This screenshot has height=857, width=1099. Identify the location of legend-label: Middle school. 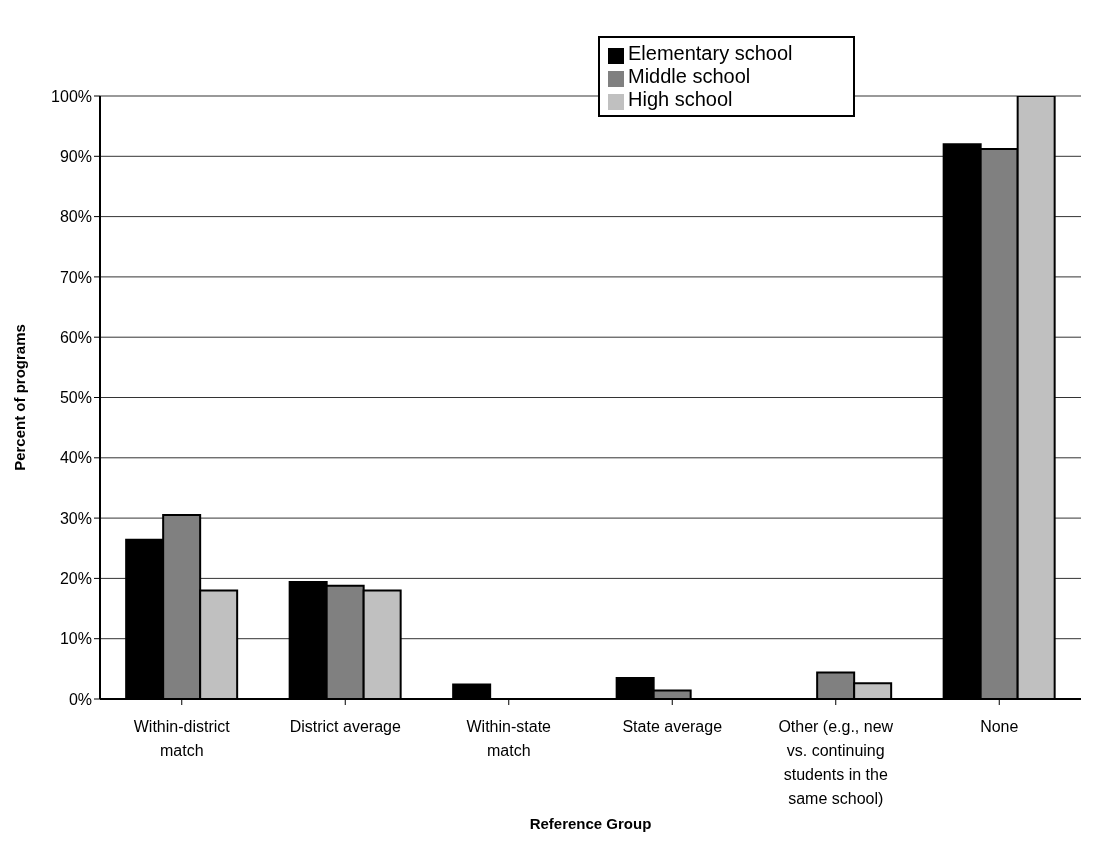
(689, 76).